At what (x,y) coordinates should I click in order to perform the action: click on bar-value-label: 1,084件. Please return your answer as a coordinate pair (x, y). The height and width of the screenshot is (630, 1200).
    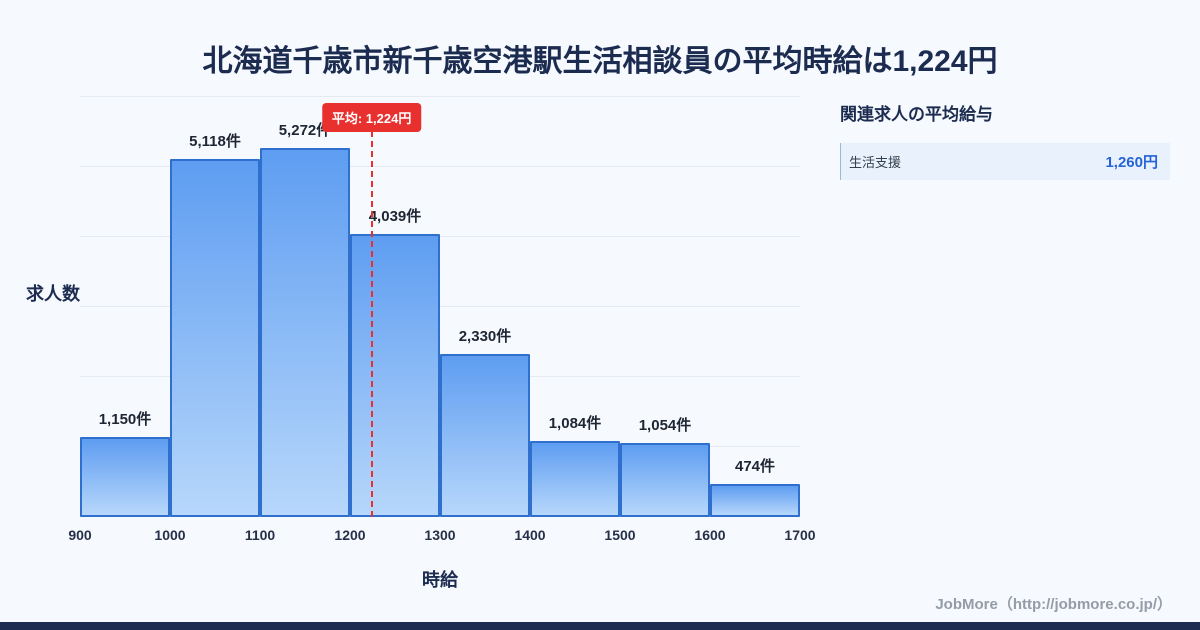
    Looking at the image, I should click on (575, 424).